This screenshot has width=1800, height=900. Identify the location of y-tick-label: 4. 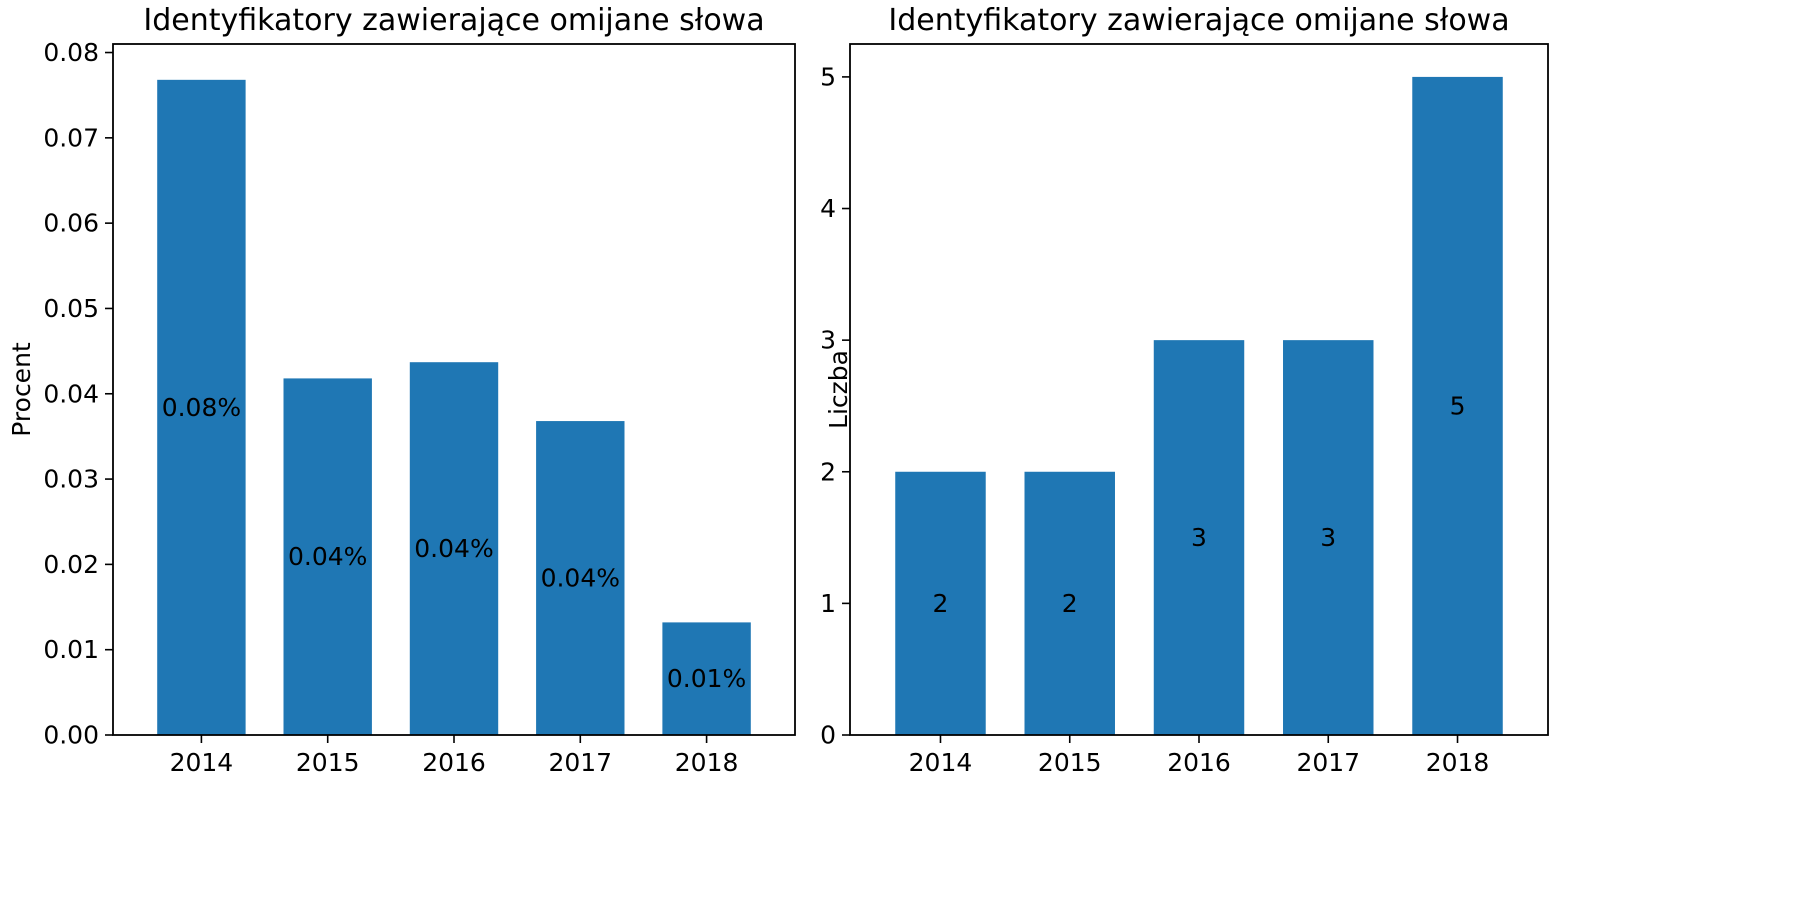
(828, 208).